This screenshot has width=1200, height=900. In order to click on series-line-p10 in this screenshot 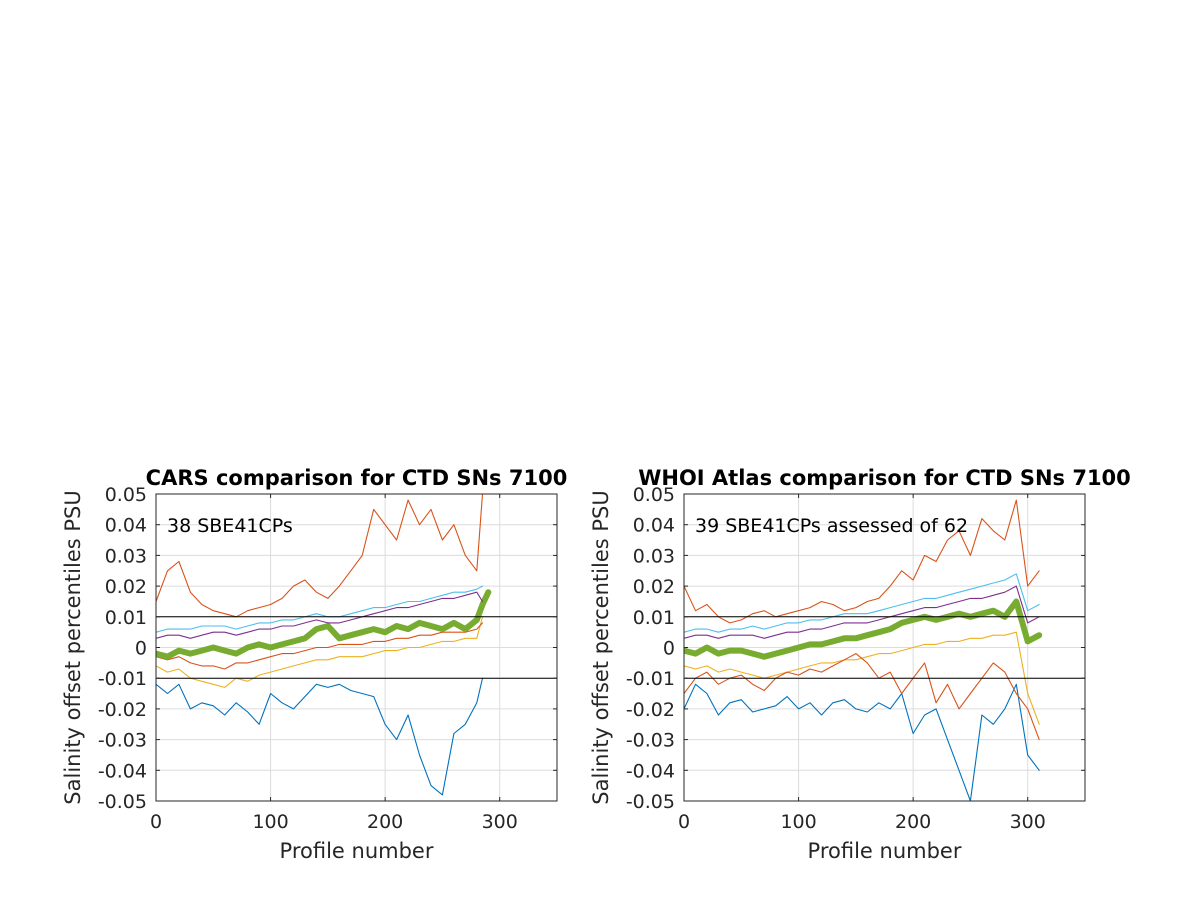, I will do `click(320, 652)`.